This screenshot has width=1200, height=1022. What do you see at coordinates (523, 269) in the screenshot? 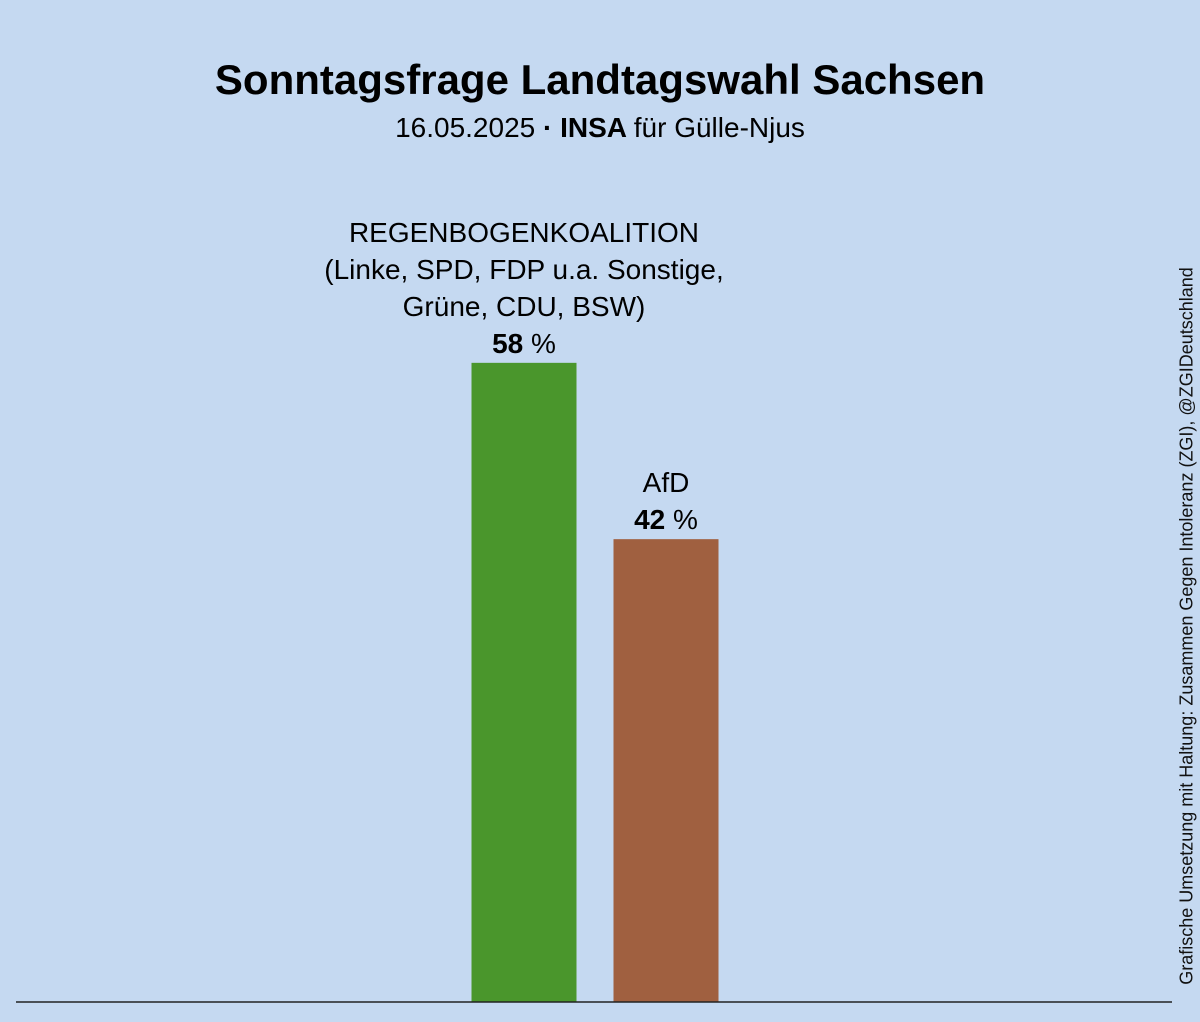
I see `category-sublabel-1-1: (Linke, SPD, FDP u.a. Sonstige,` at bounding box center [523, 269].